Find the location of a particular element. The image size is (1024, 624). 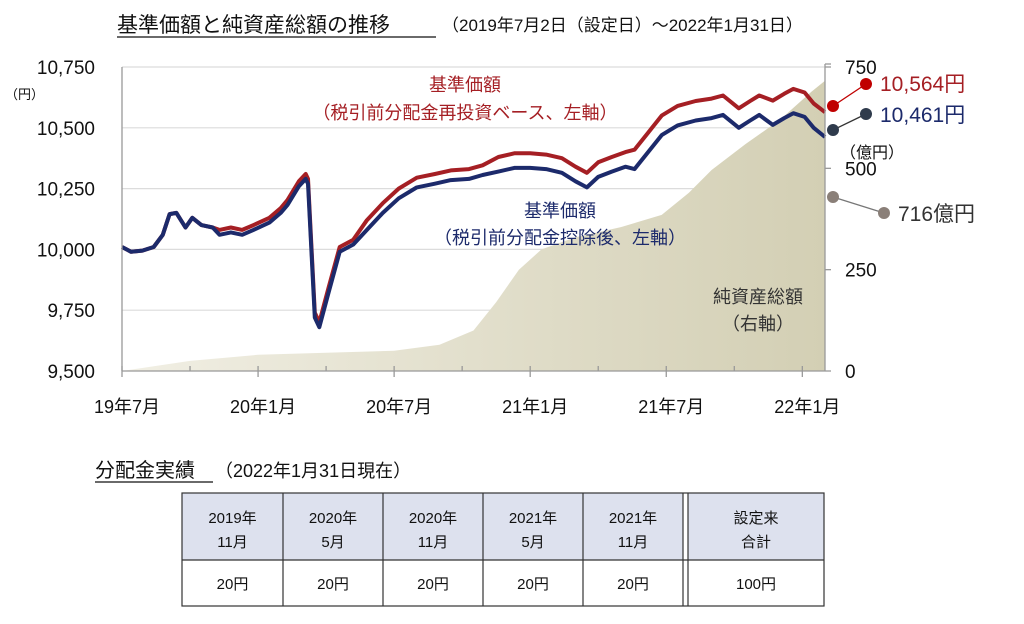

left-tick-label: 9,750 is located at coordinates (71, 311).